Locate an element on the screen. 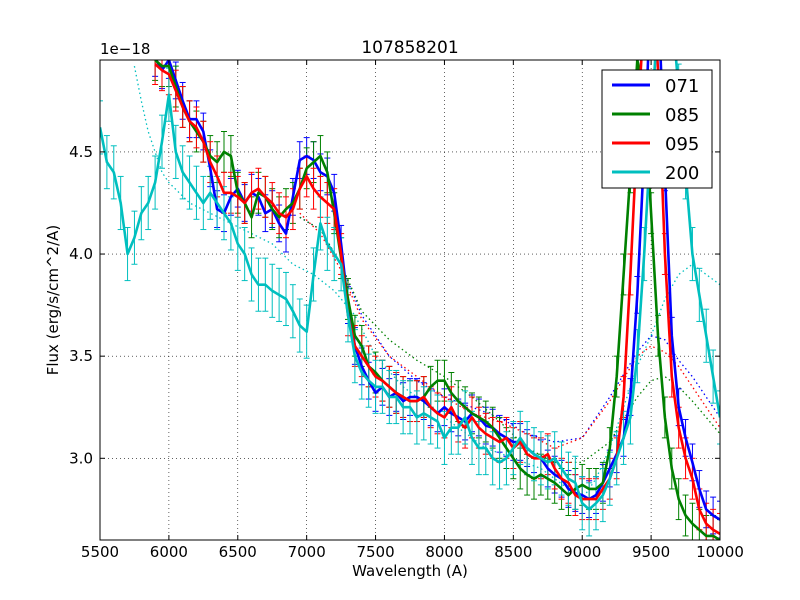  x-tick-label: 7000 is located at coordinates (307, 552).